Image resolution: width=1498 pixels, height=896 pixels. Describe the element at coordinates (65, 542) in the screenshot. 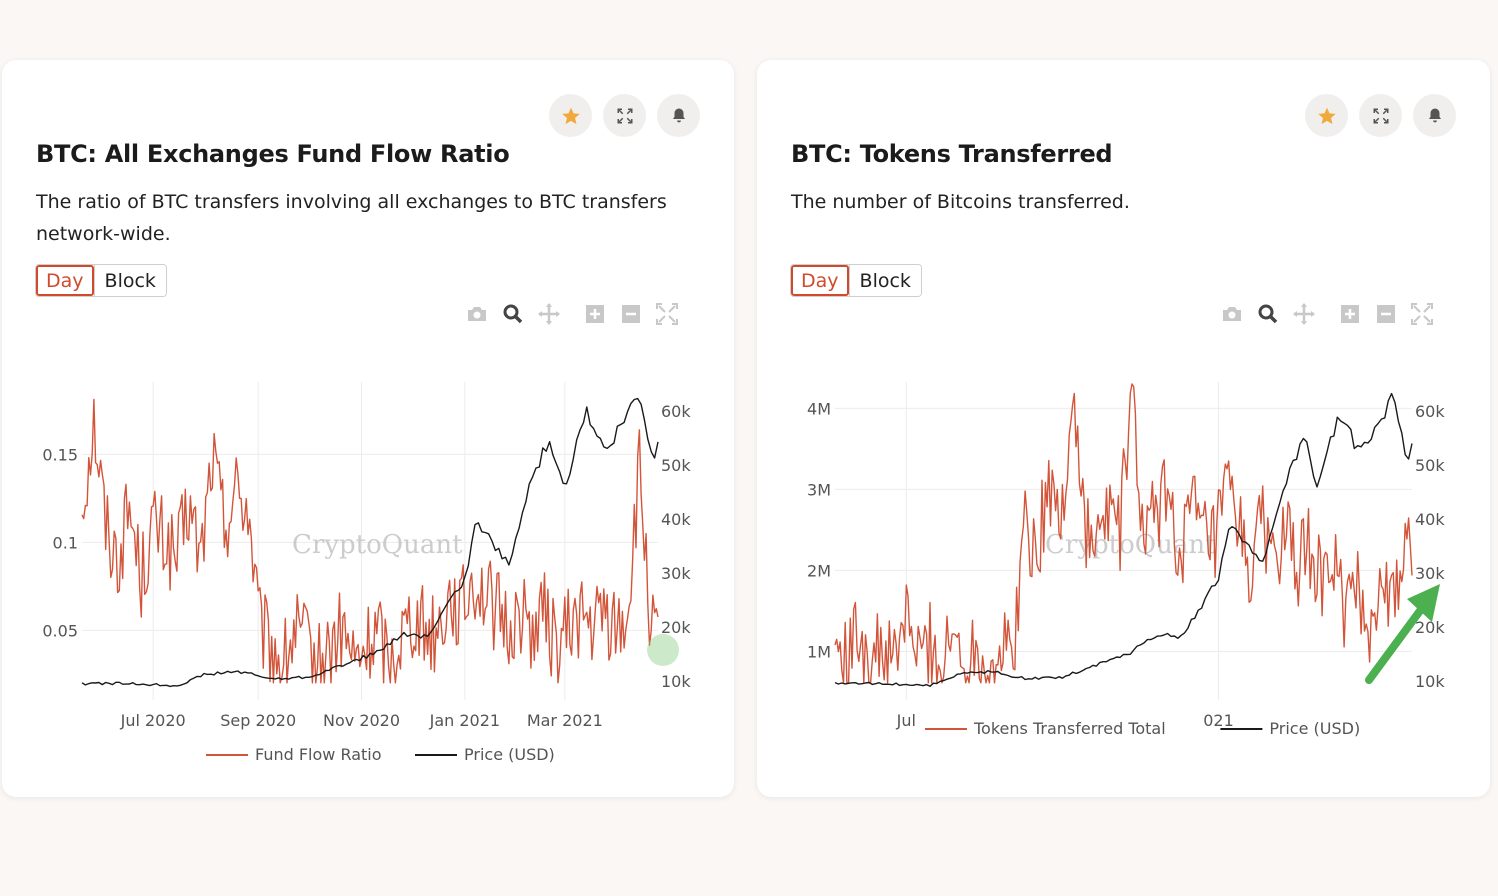

I see `y-tick-label: 0.1` at that location.